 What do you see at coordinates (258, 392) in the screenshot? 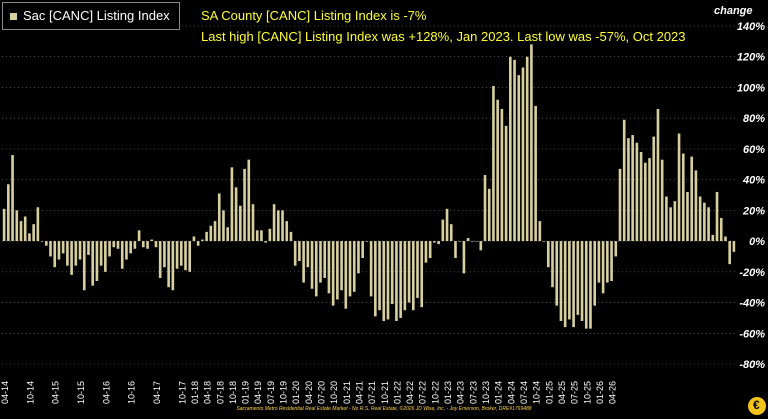
I see `x-tick-label: 04-19` at bounding box center [258, 392].